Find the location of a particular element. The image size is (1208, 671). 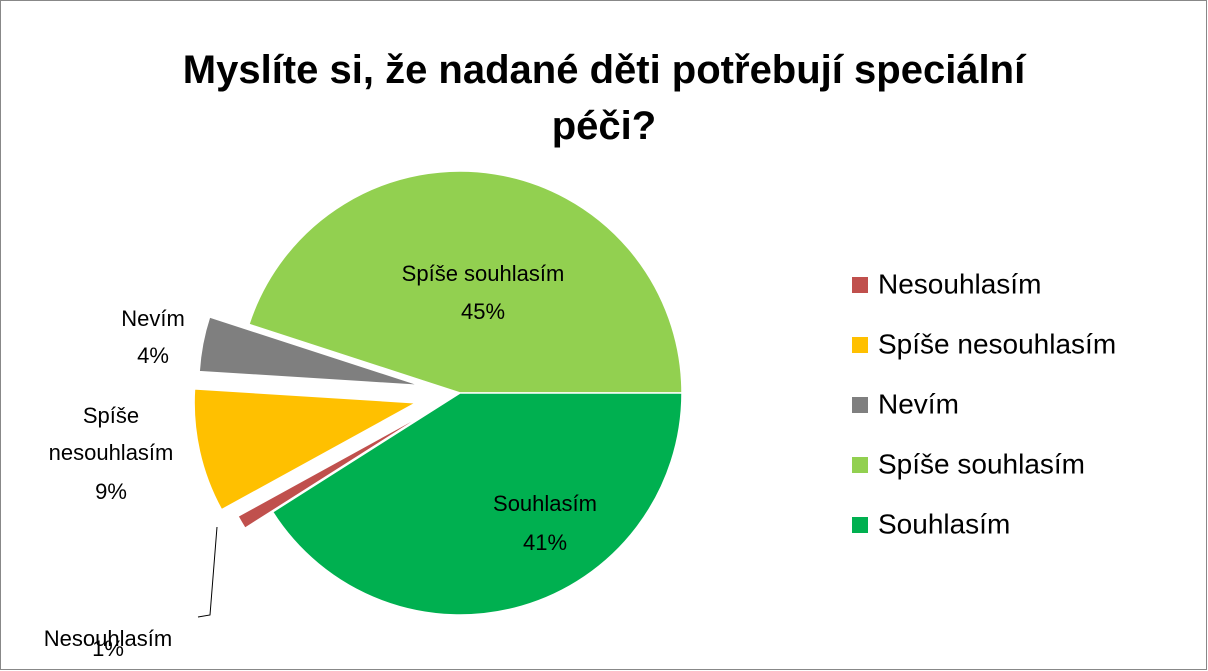

legend-label: Souhlasím is located at coordinates (944, 523).